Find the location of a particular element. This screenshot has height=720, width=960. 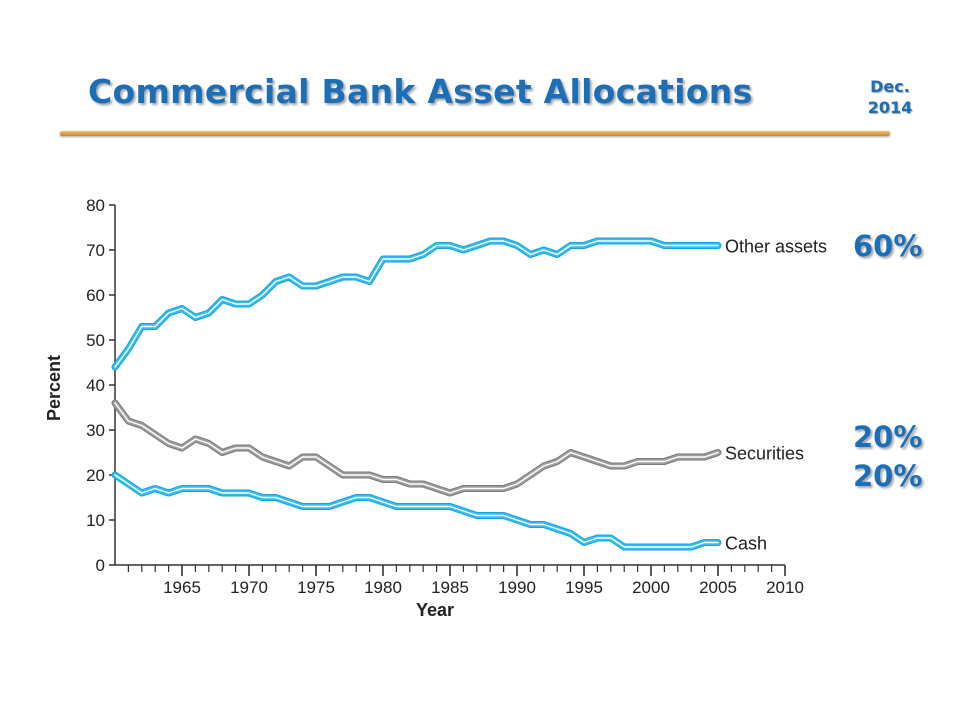

y-tick-label: 30 is located at coordinates (95, 430).